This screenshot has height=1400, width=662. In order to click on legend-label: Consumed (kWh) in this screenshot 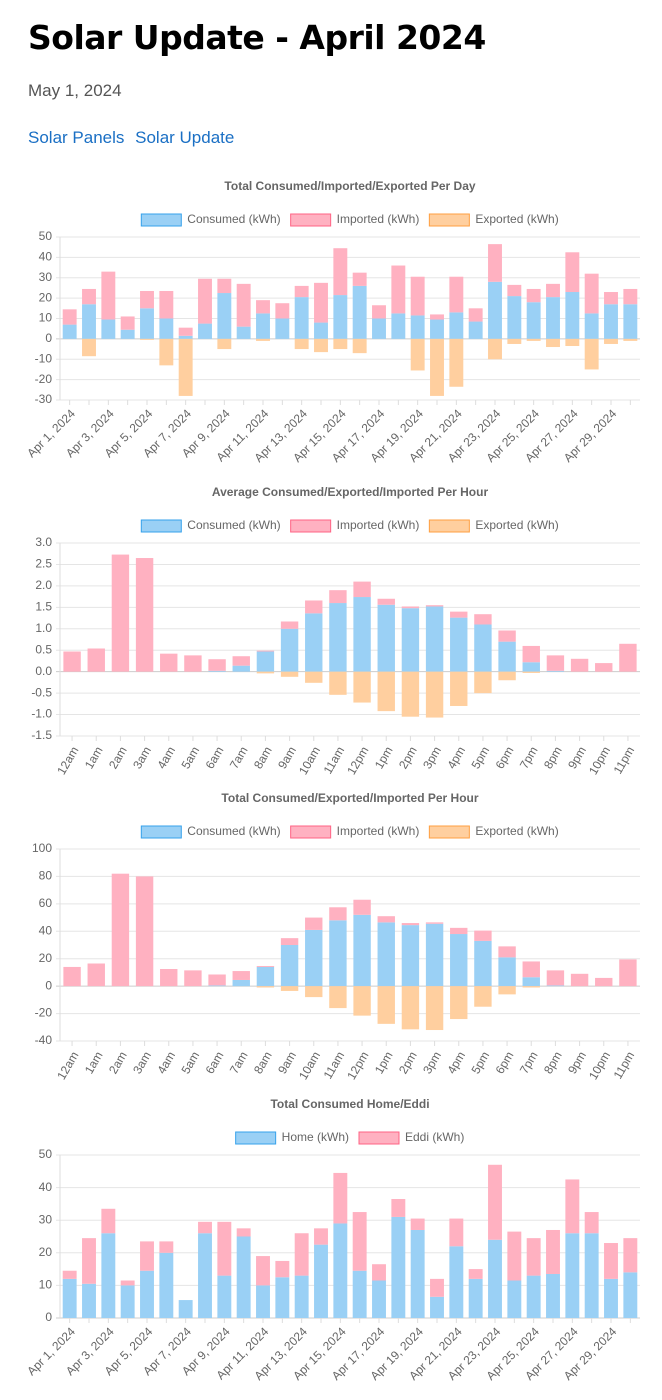, I will do `click(233, 219)`.